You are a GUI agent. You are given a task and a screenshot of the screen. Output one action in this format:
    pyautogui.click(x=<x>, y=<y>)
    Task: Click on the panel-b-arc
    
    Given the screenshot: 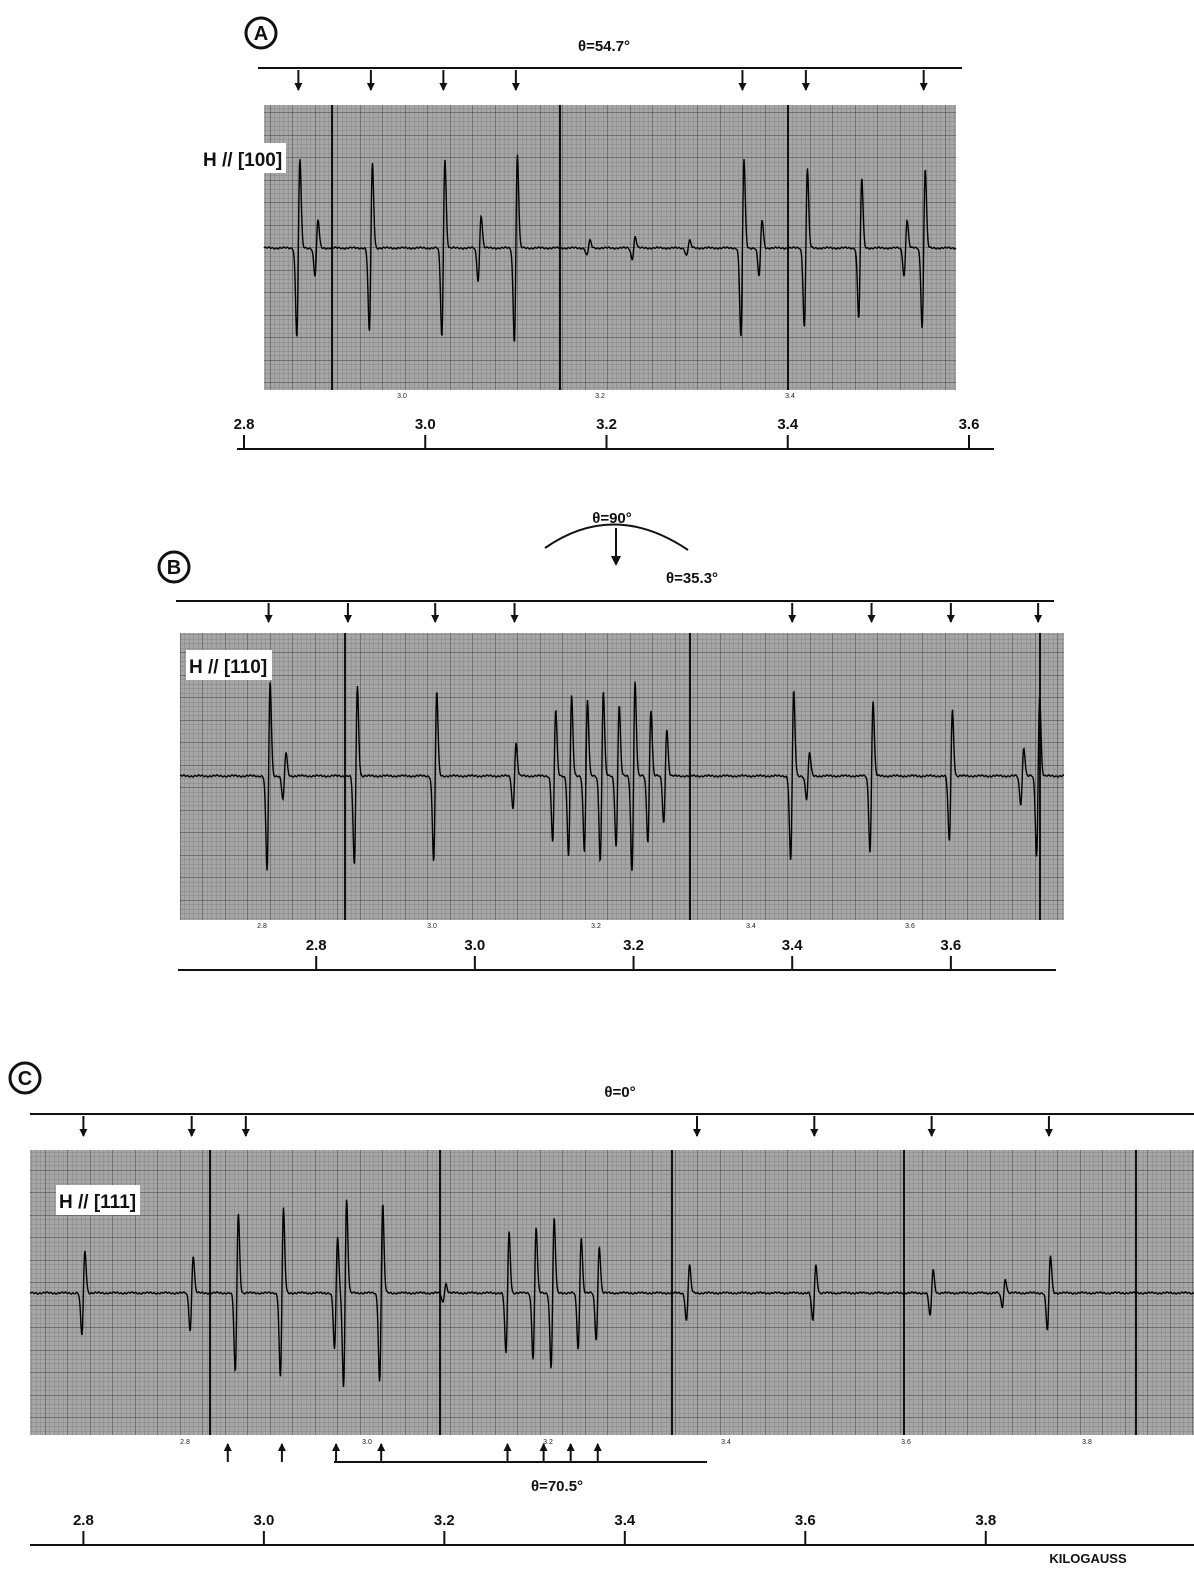 What is the action you would take?
    pyautogui.click(x=616, y=537)
    